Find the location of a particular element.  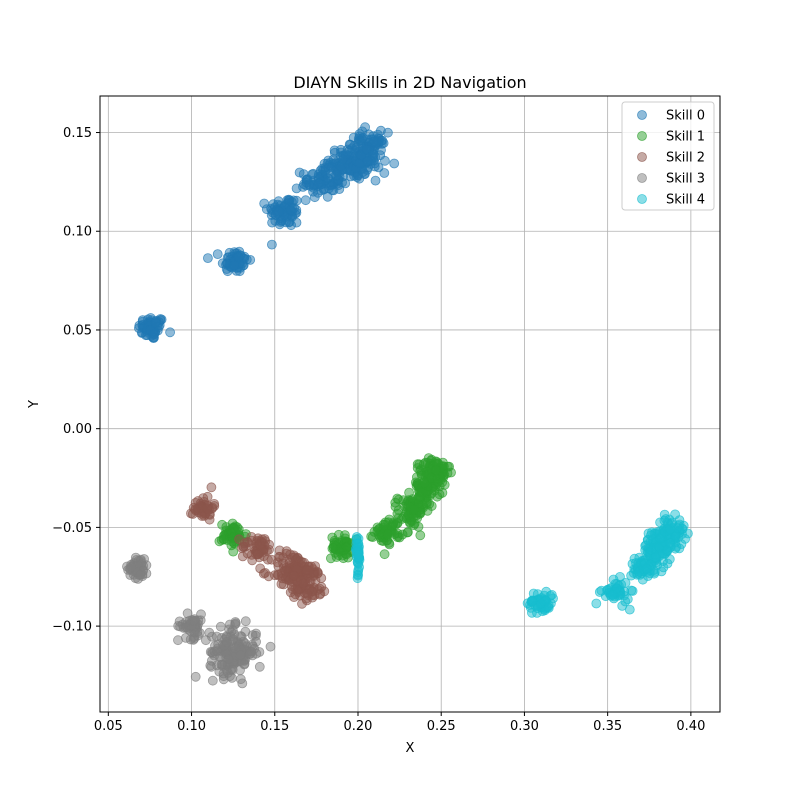

legend-box is located at coordinates (668, 156).